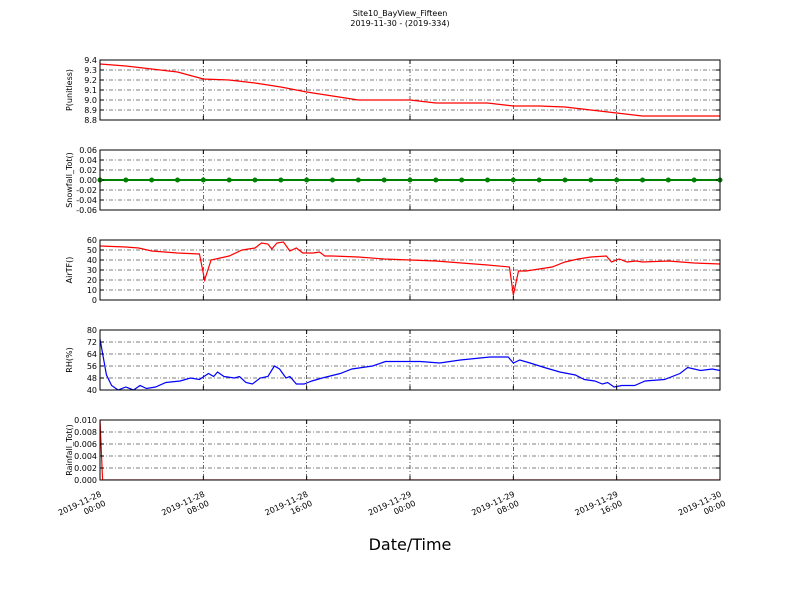  I want to click on figure-title: Site10_BayView_Fifteen, so click(400, 13).